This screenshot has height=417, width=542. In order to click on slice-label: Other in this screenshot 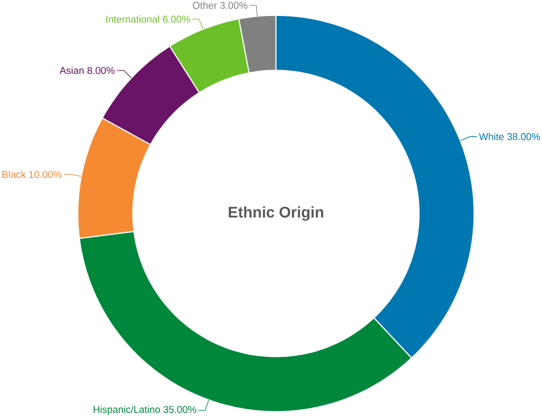, I will do `click(204, 6)`.